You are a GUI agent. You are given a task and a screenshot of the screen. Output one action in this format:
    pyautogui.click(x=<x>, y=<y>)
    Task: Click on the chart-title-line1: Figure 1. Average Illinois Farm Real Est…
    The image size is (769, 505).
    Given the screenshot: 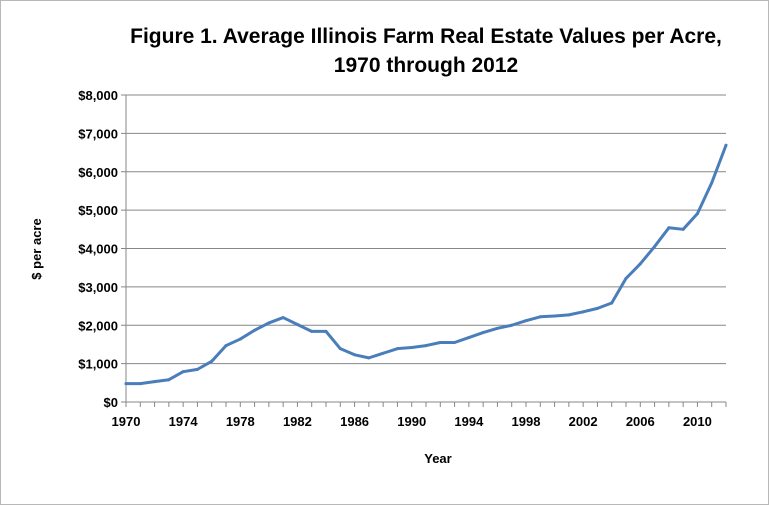 What is the action you would take?
    pyautogui.click(x=426, y=36)
    